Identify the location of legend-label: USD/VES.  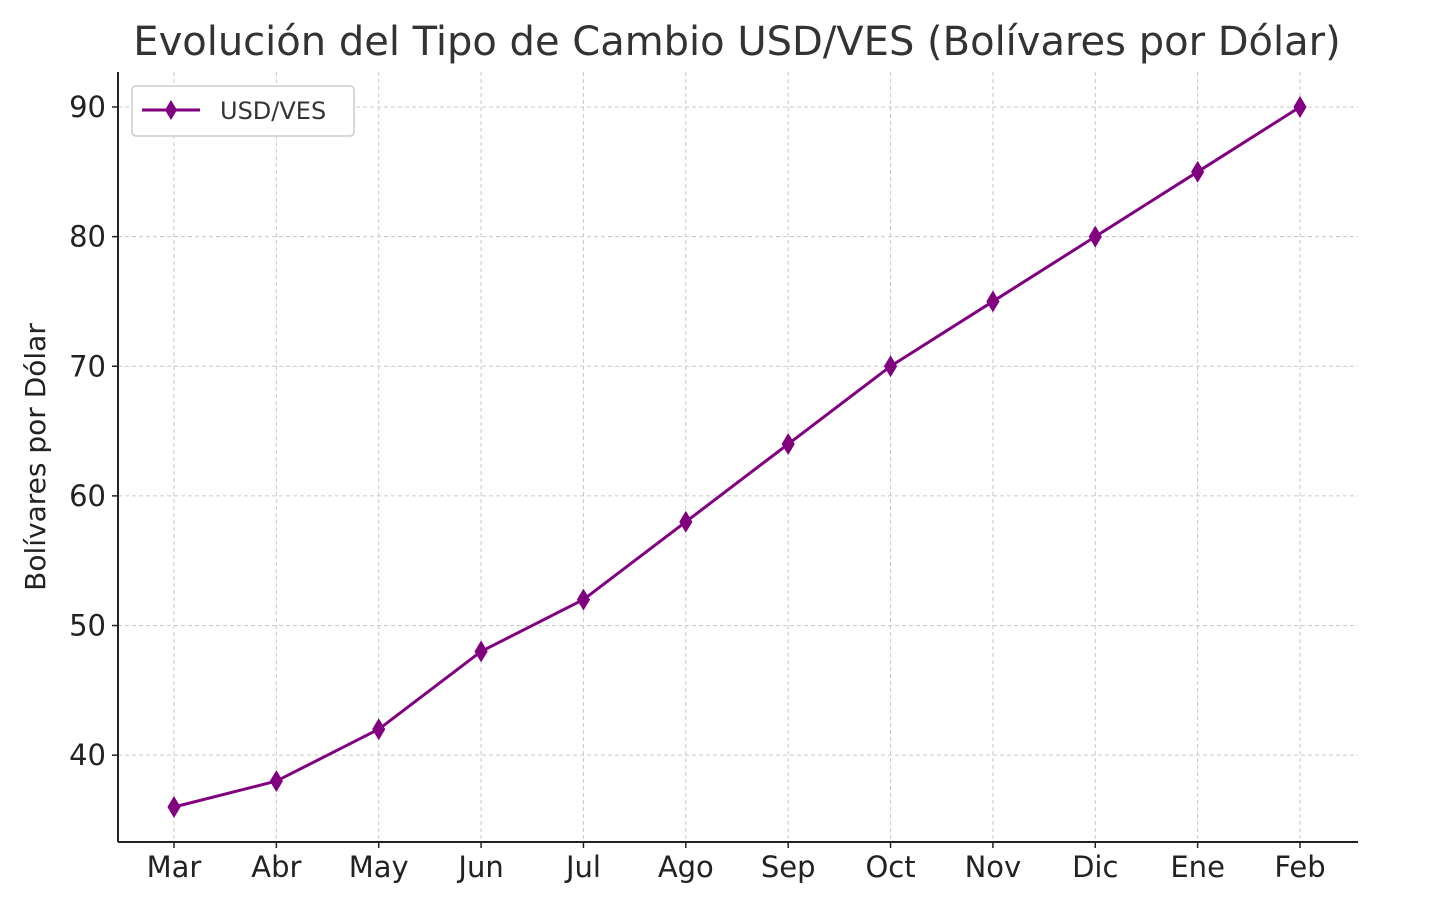
(273, 111).